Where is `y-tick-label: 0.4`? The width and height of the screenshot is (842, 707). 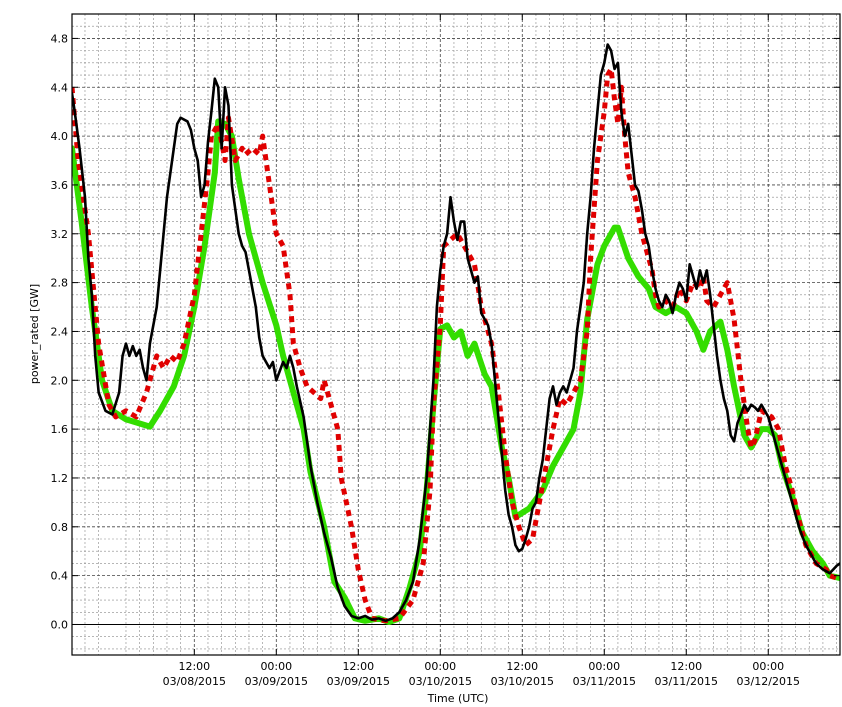
y-tick-label: 0.4 is located at coordinates (60, 576).